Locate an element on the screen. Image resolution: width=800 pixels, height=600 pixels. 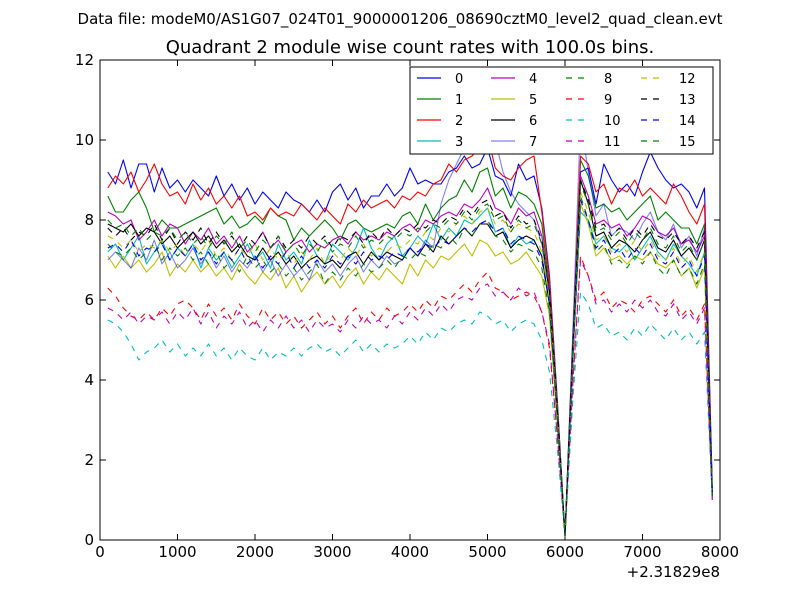
legend-label-0: 0 is located at coordinates (459, 79).